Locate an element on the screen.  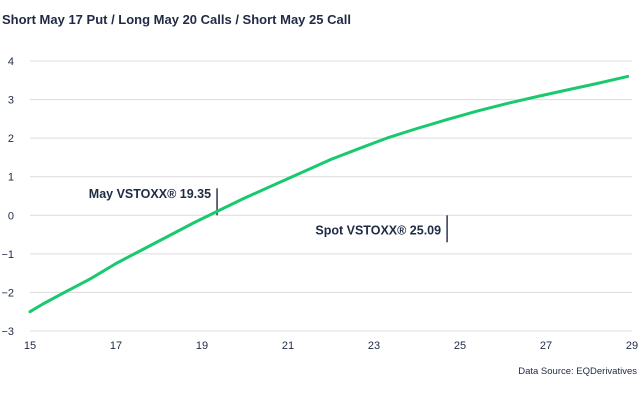
x-tick-label: 25 is located at coordinates (460, 346).